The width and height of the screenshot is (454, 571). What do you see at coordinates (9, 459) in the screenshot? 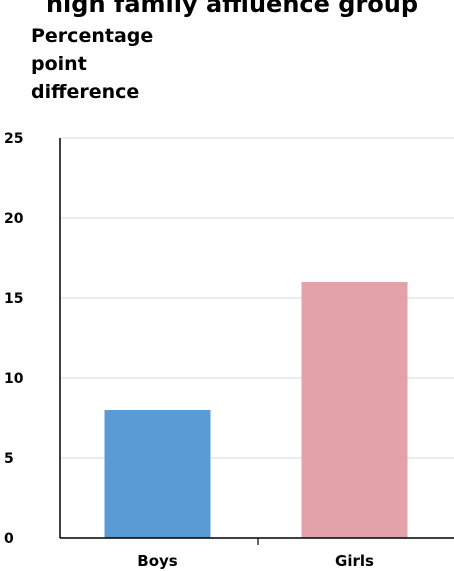
I see `y-tick-label: 5` at bounding box center [9, 459].